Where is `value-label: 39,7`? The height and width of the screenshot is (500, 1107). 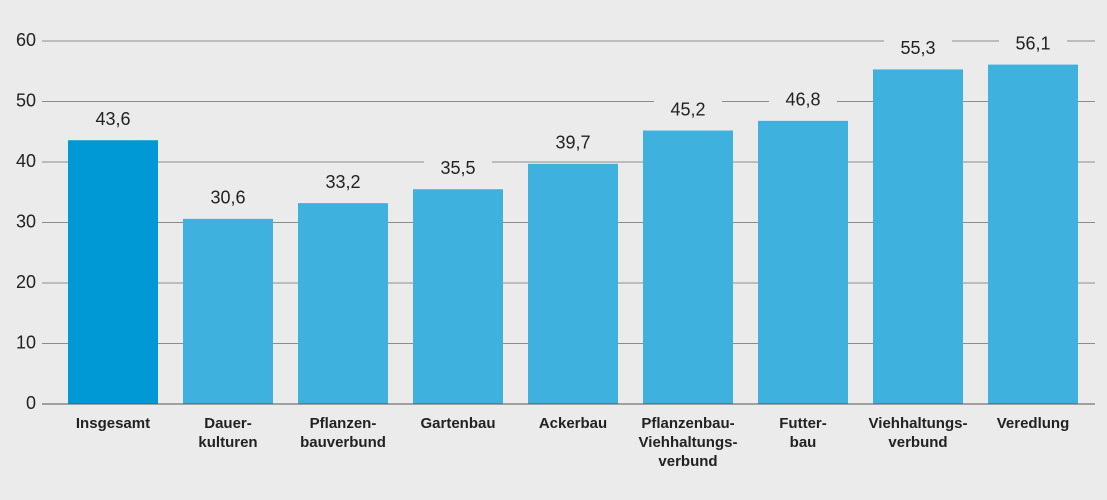
value-label: 39,7 is located at coordinates (572, 143).